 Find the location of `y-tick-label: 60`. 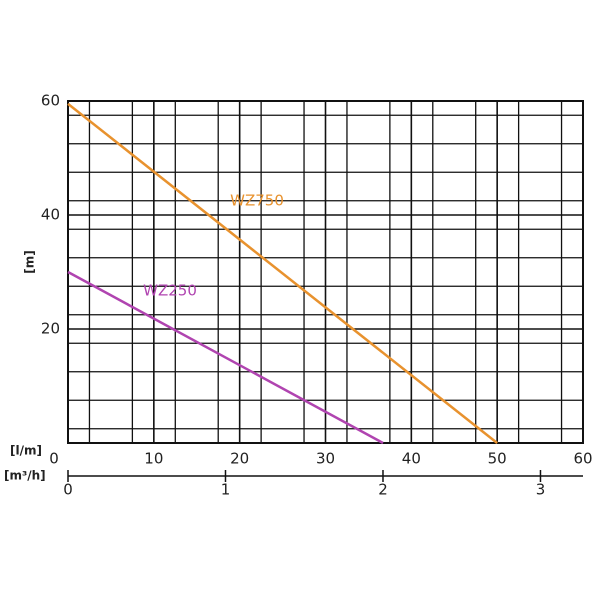

y-tick-label: 60 is located at coordinates (50, 101).